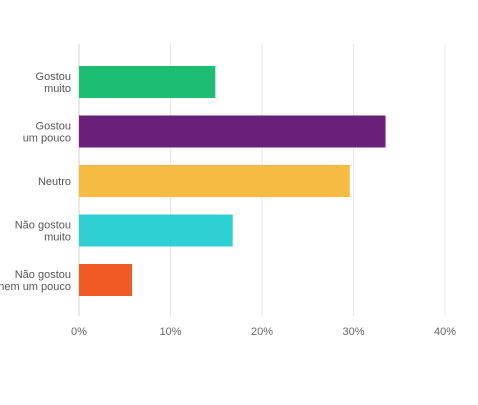 The image size is (478, 405). What do you see at coordinates (79, 332) in the screenshot?
I see `x-tick-label: 0%` at bounding box center [79, 332].